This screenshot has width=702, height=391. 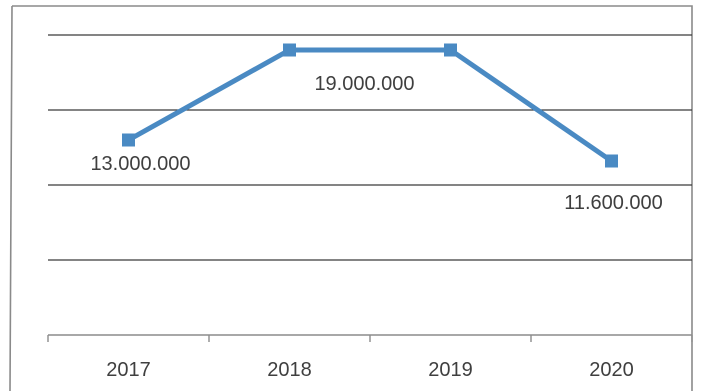 What do you see at coordinates (289, 370) in the screenshot?
I see `x-tick-label: 2018` at bounding box center [289, 370].